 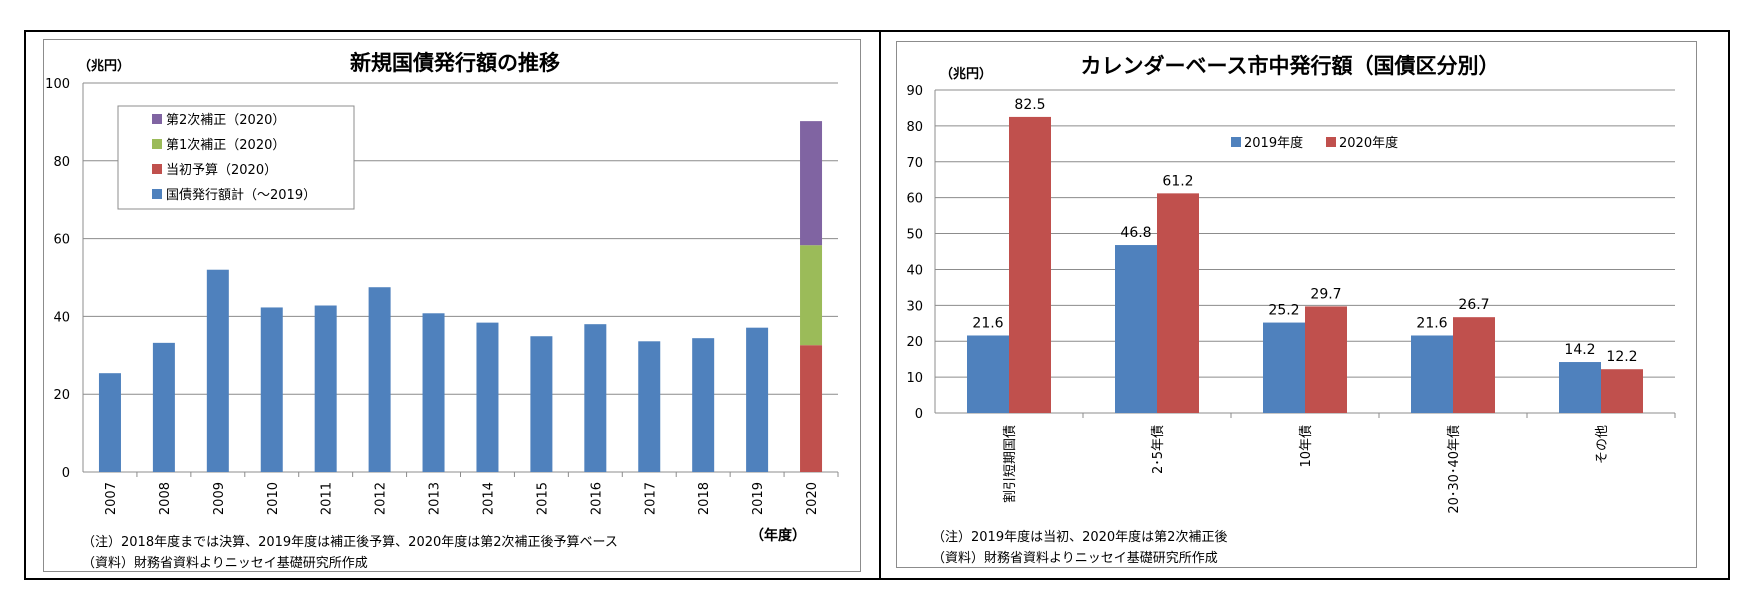 I want to click on chart2-legend: 2019年度 2020年度, so click(x=1314, y=143).